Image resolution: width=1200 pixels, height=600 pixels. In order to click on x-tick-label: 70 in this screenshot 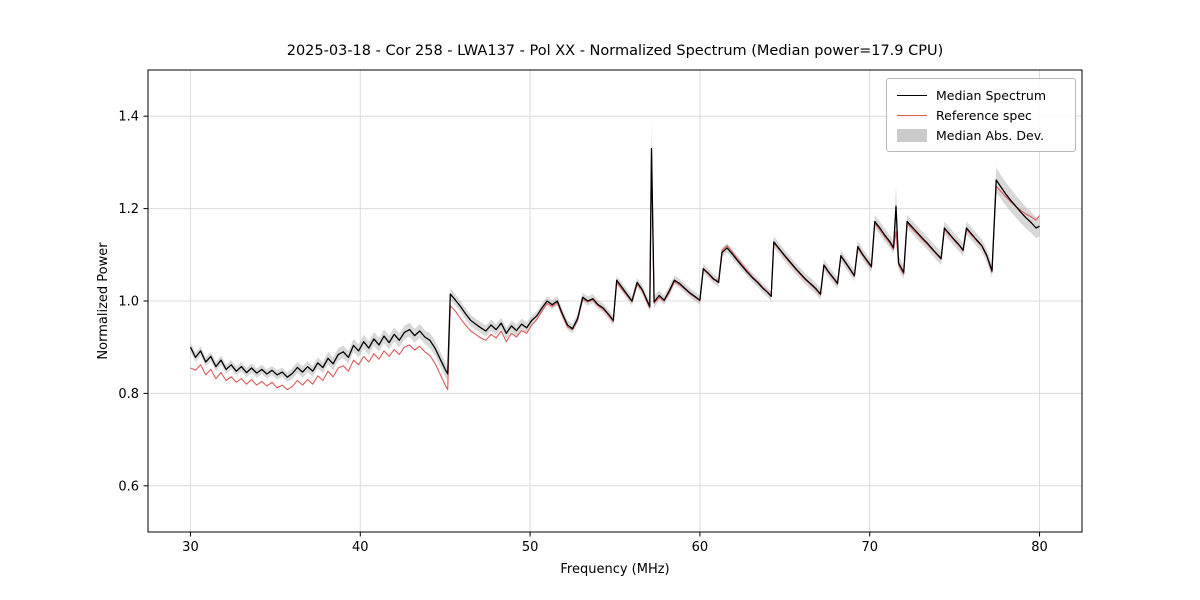, I will do `click(869, 547)`.